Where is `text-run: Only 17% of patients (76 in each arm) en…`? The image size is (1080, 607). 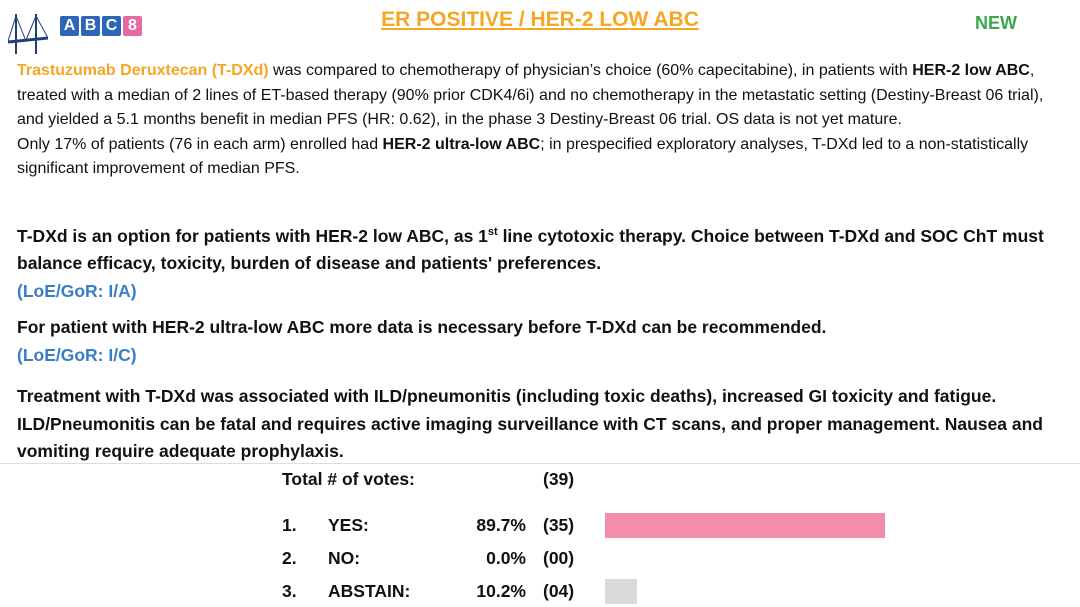
text-run: Only 17% of patients (76 in each arm) en… is located at coordinates (200, 144).